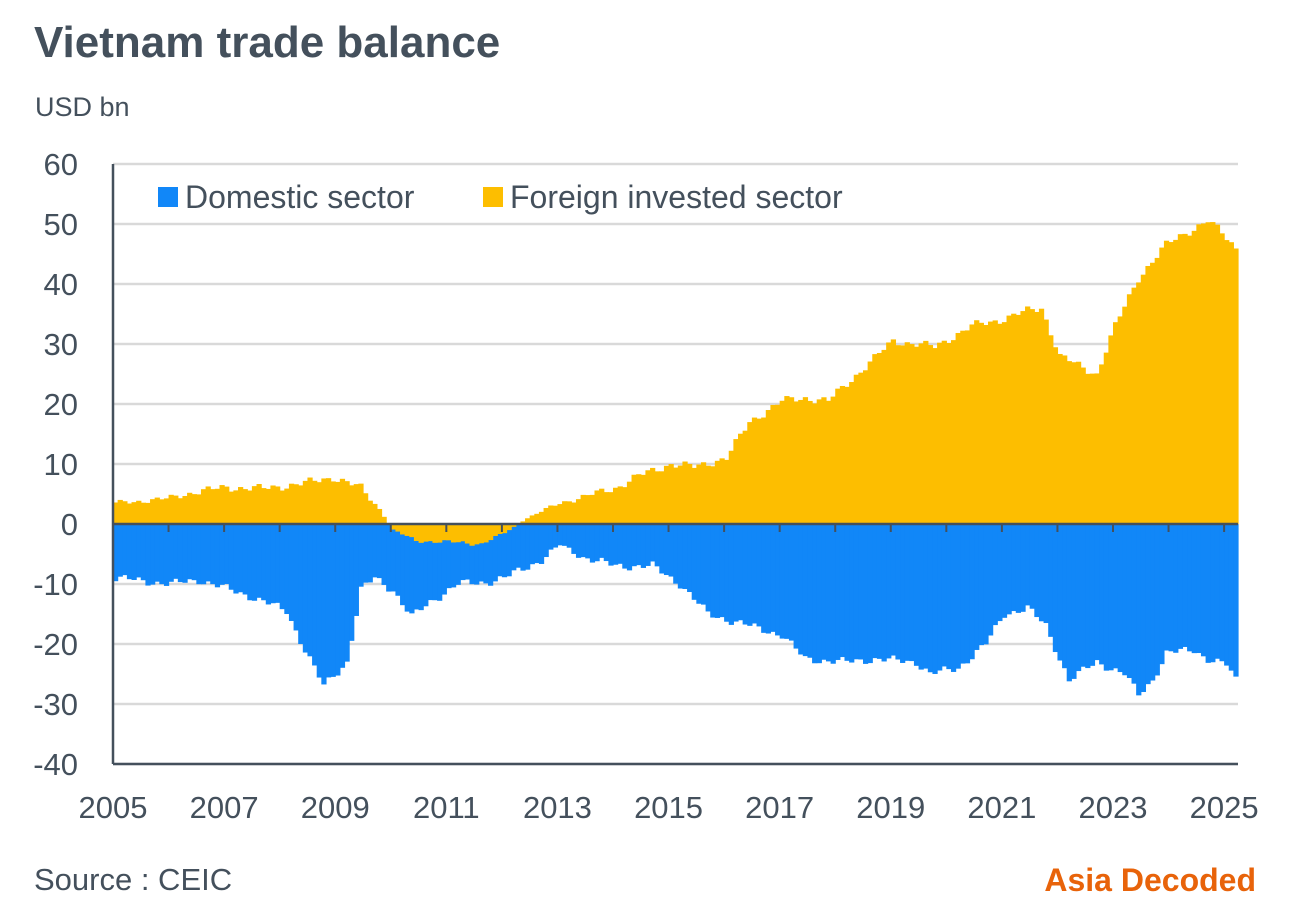  Describe the element at coordinates (82, 107) in the screenshot. I see `y-axis-unit-label: USD bn` at that location.